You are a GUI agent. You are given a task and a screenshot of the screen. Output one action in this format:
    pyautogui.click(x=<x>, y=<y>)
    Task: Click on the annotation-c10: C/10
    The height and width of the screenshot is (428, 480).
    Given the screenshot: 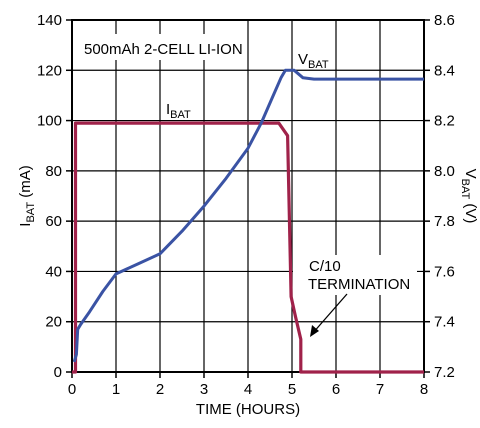 What is the action you would take?
    pyautogui.click(x=325, y=266)
    